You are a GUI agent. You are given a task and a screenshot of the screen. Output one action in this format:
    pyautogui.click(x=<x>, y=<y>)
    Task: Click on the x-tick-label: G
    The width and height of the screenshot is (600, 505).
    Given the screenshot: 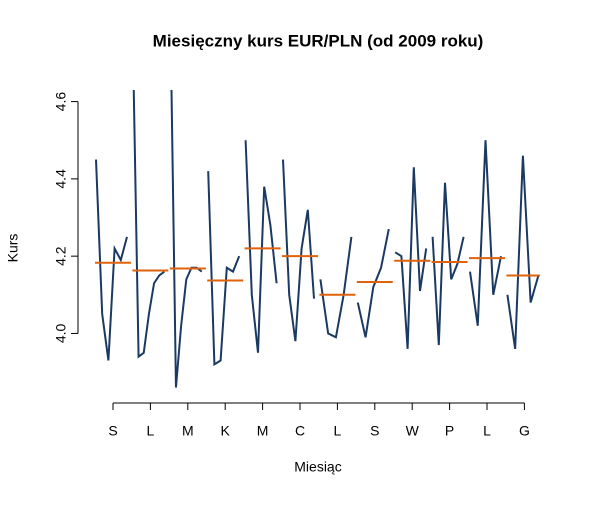 What is the action you would take?
    pyautogui.click(x=524, y=431)
    